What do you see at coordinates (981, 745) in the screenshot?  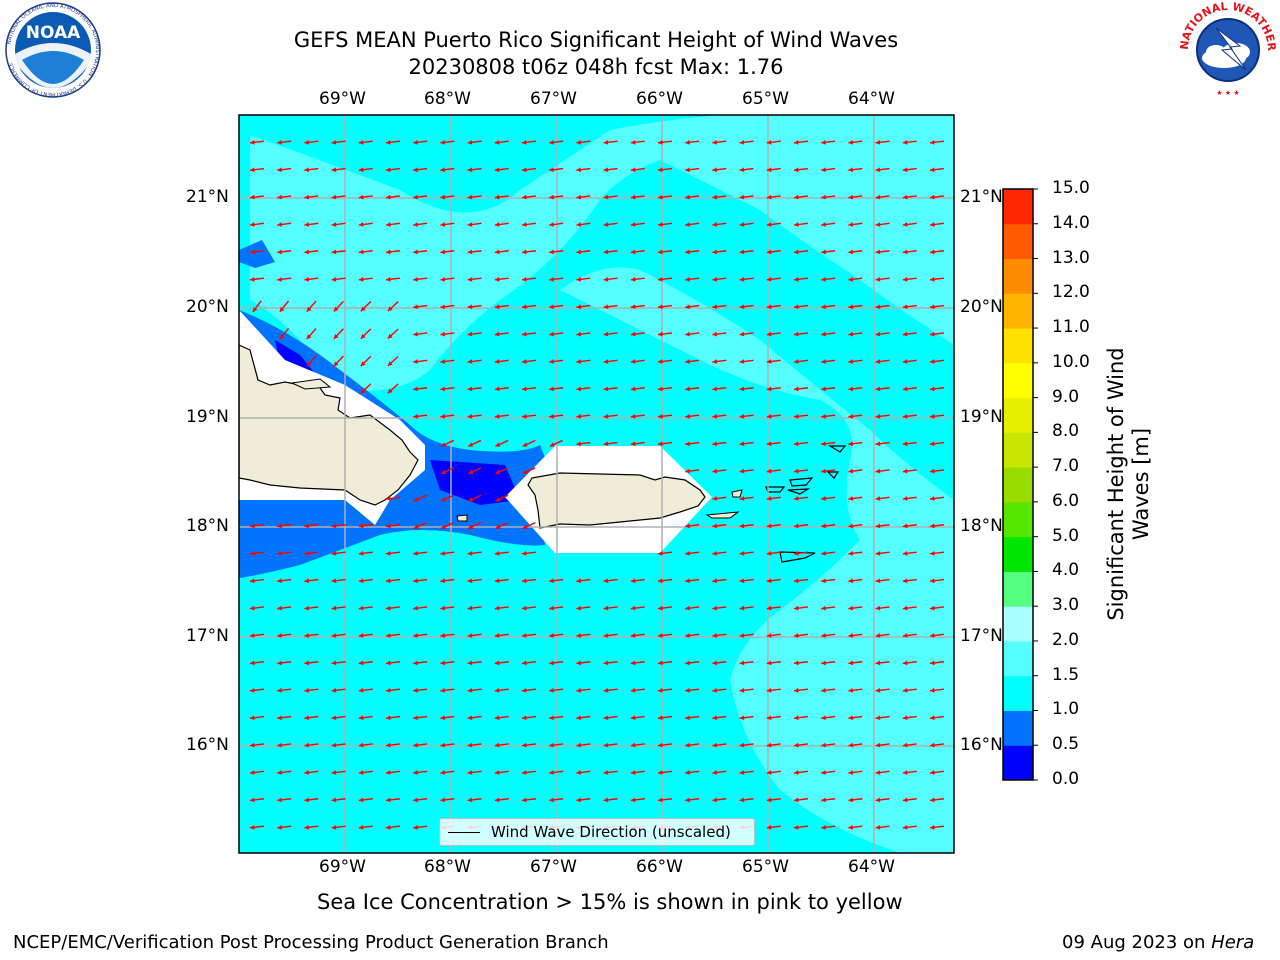 I see `lat-label-right: 16°N` at bounding box center [981, 745].